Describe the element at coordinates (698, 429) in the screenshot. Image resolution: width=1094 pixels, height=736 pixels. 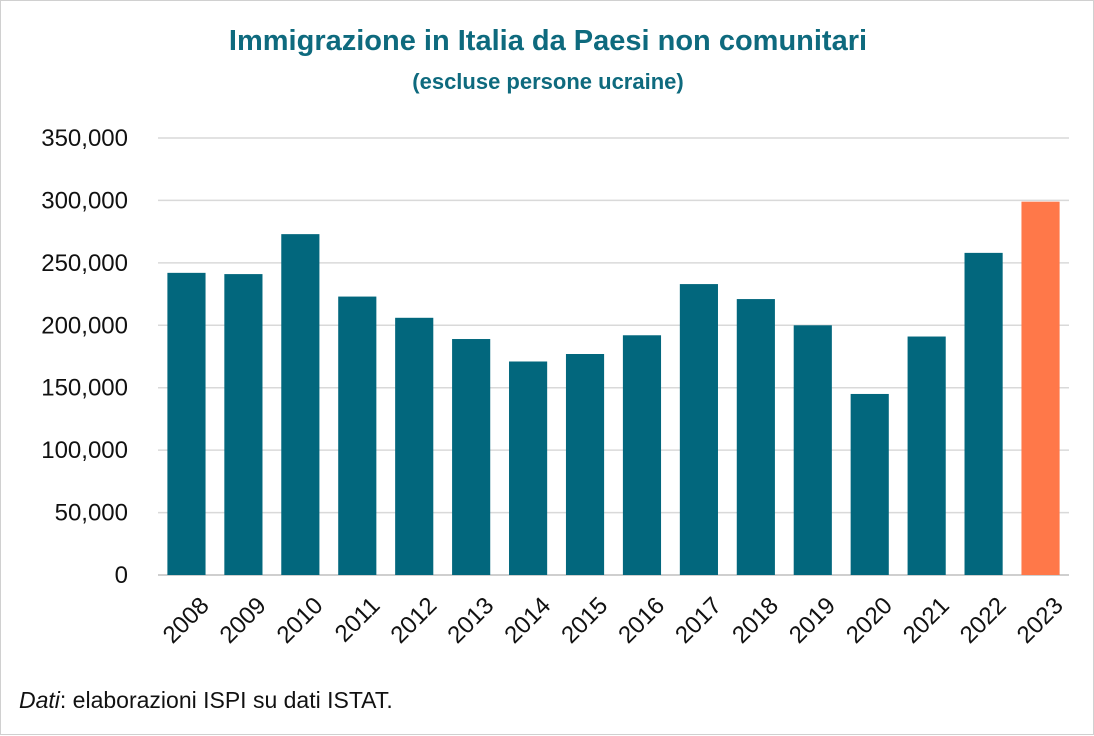
I see `bar-2017` at that location.